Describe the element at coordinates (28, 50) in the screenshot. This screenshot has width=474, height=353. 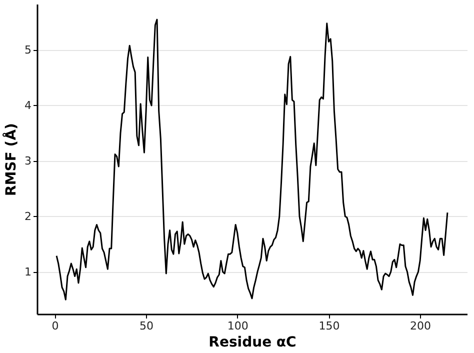
I see `y-tick-label: 5` at that location.